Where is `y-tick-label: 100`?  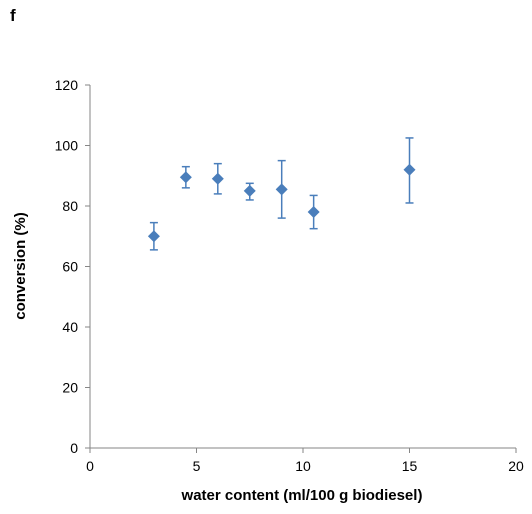
y-tick-label: 100 is located at coordinates (67, 146).